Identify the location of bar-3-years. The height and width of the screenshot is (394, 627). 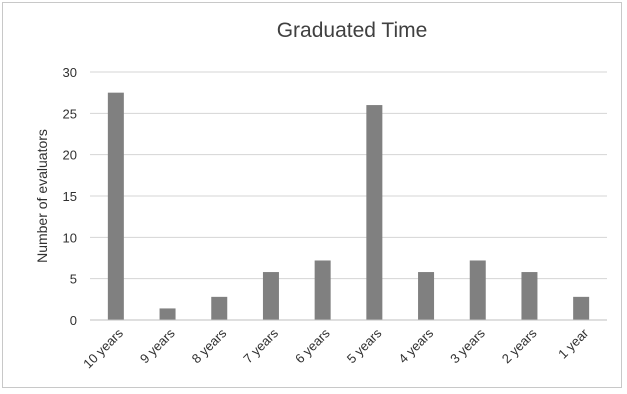
(477, 290).